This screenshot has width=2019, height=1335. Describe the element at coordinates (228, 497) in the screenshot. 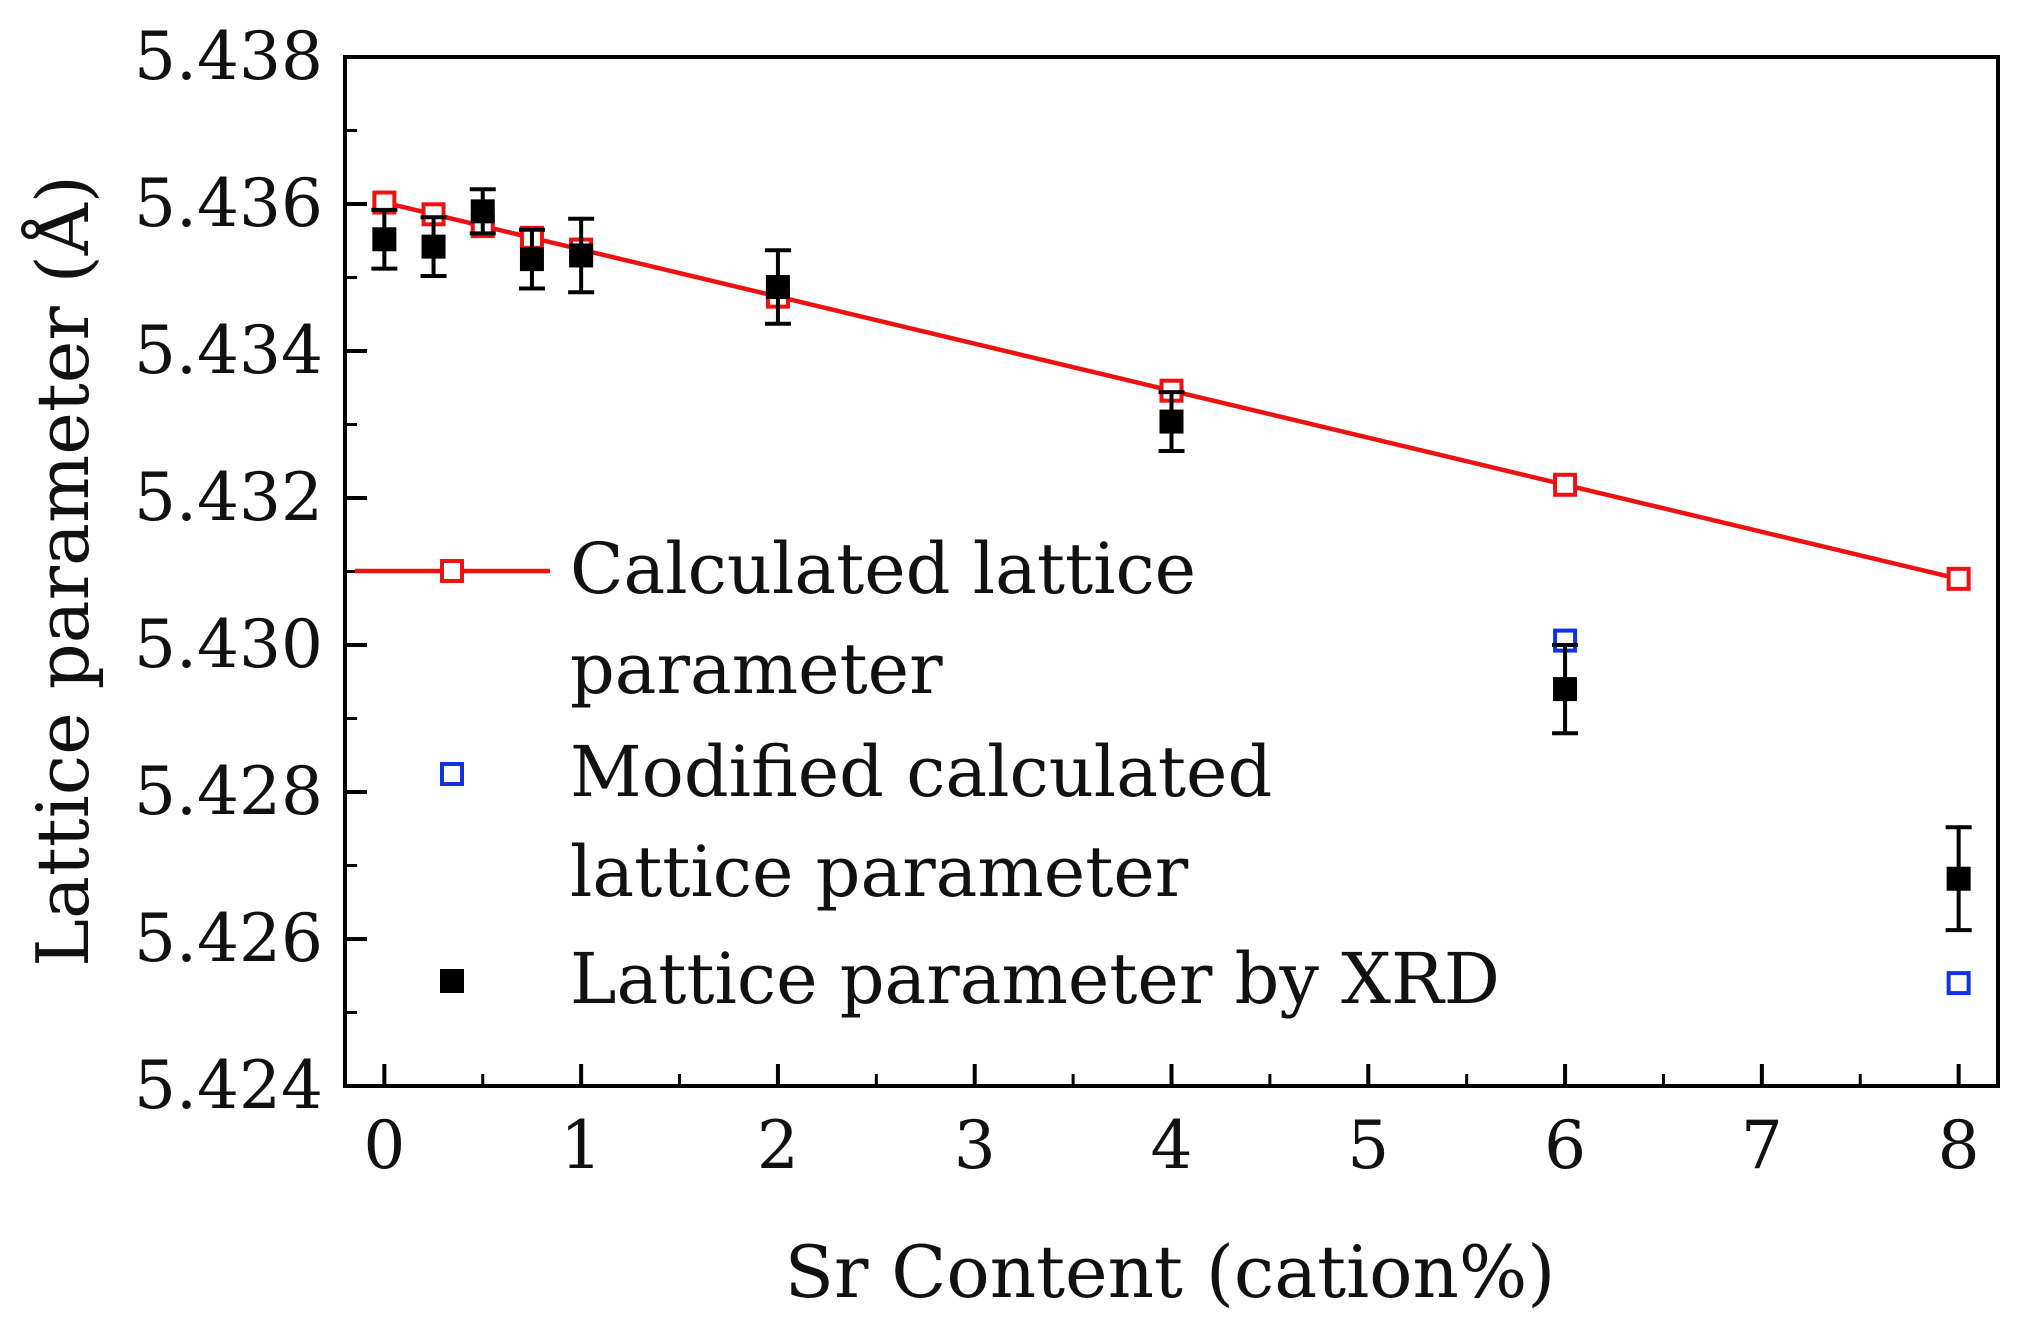

I see `y-tick-label: 5.432` at that location.